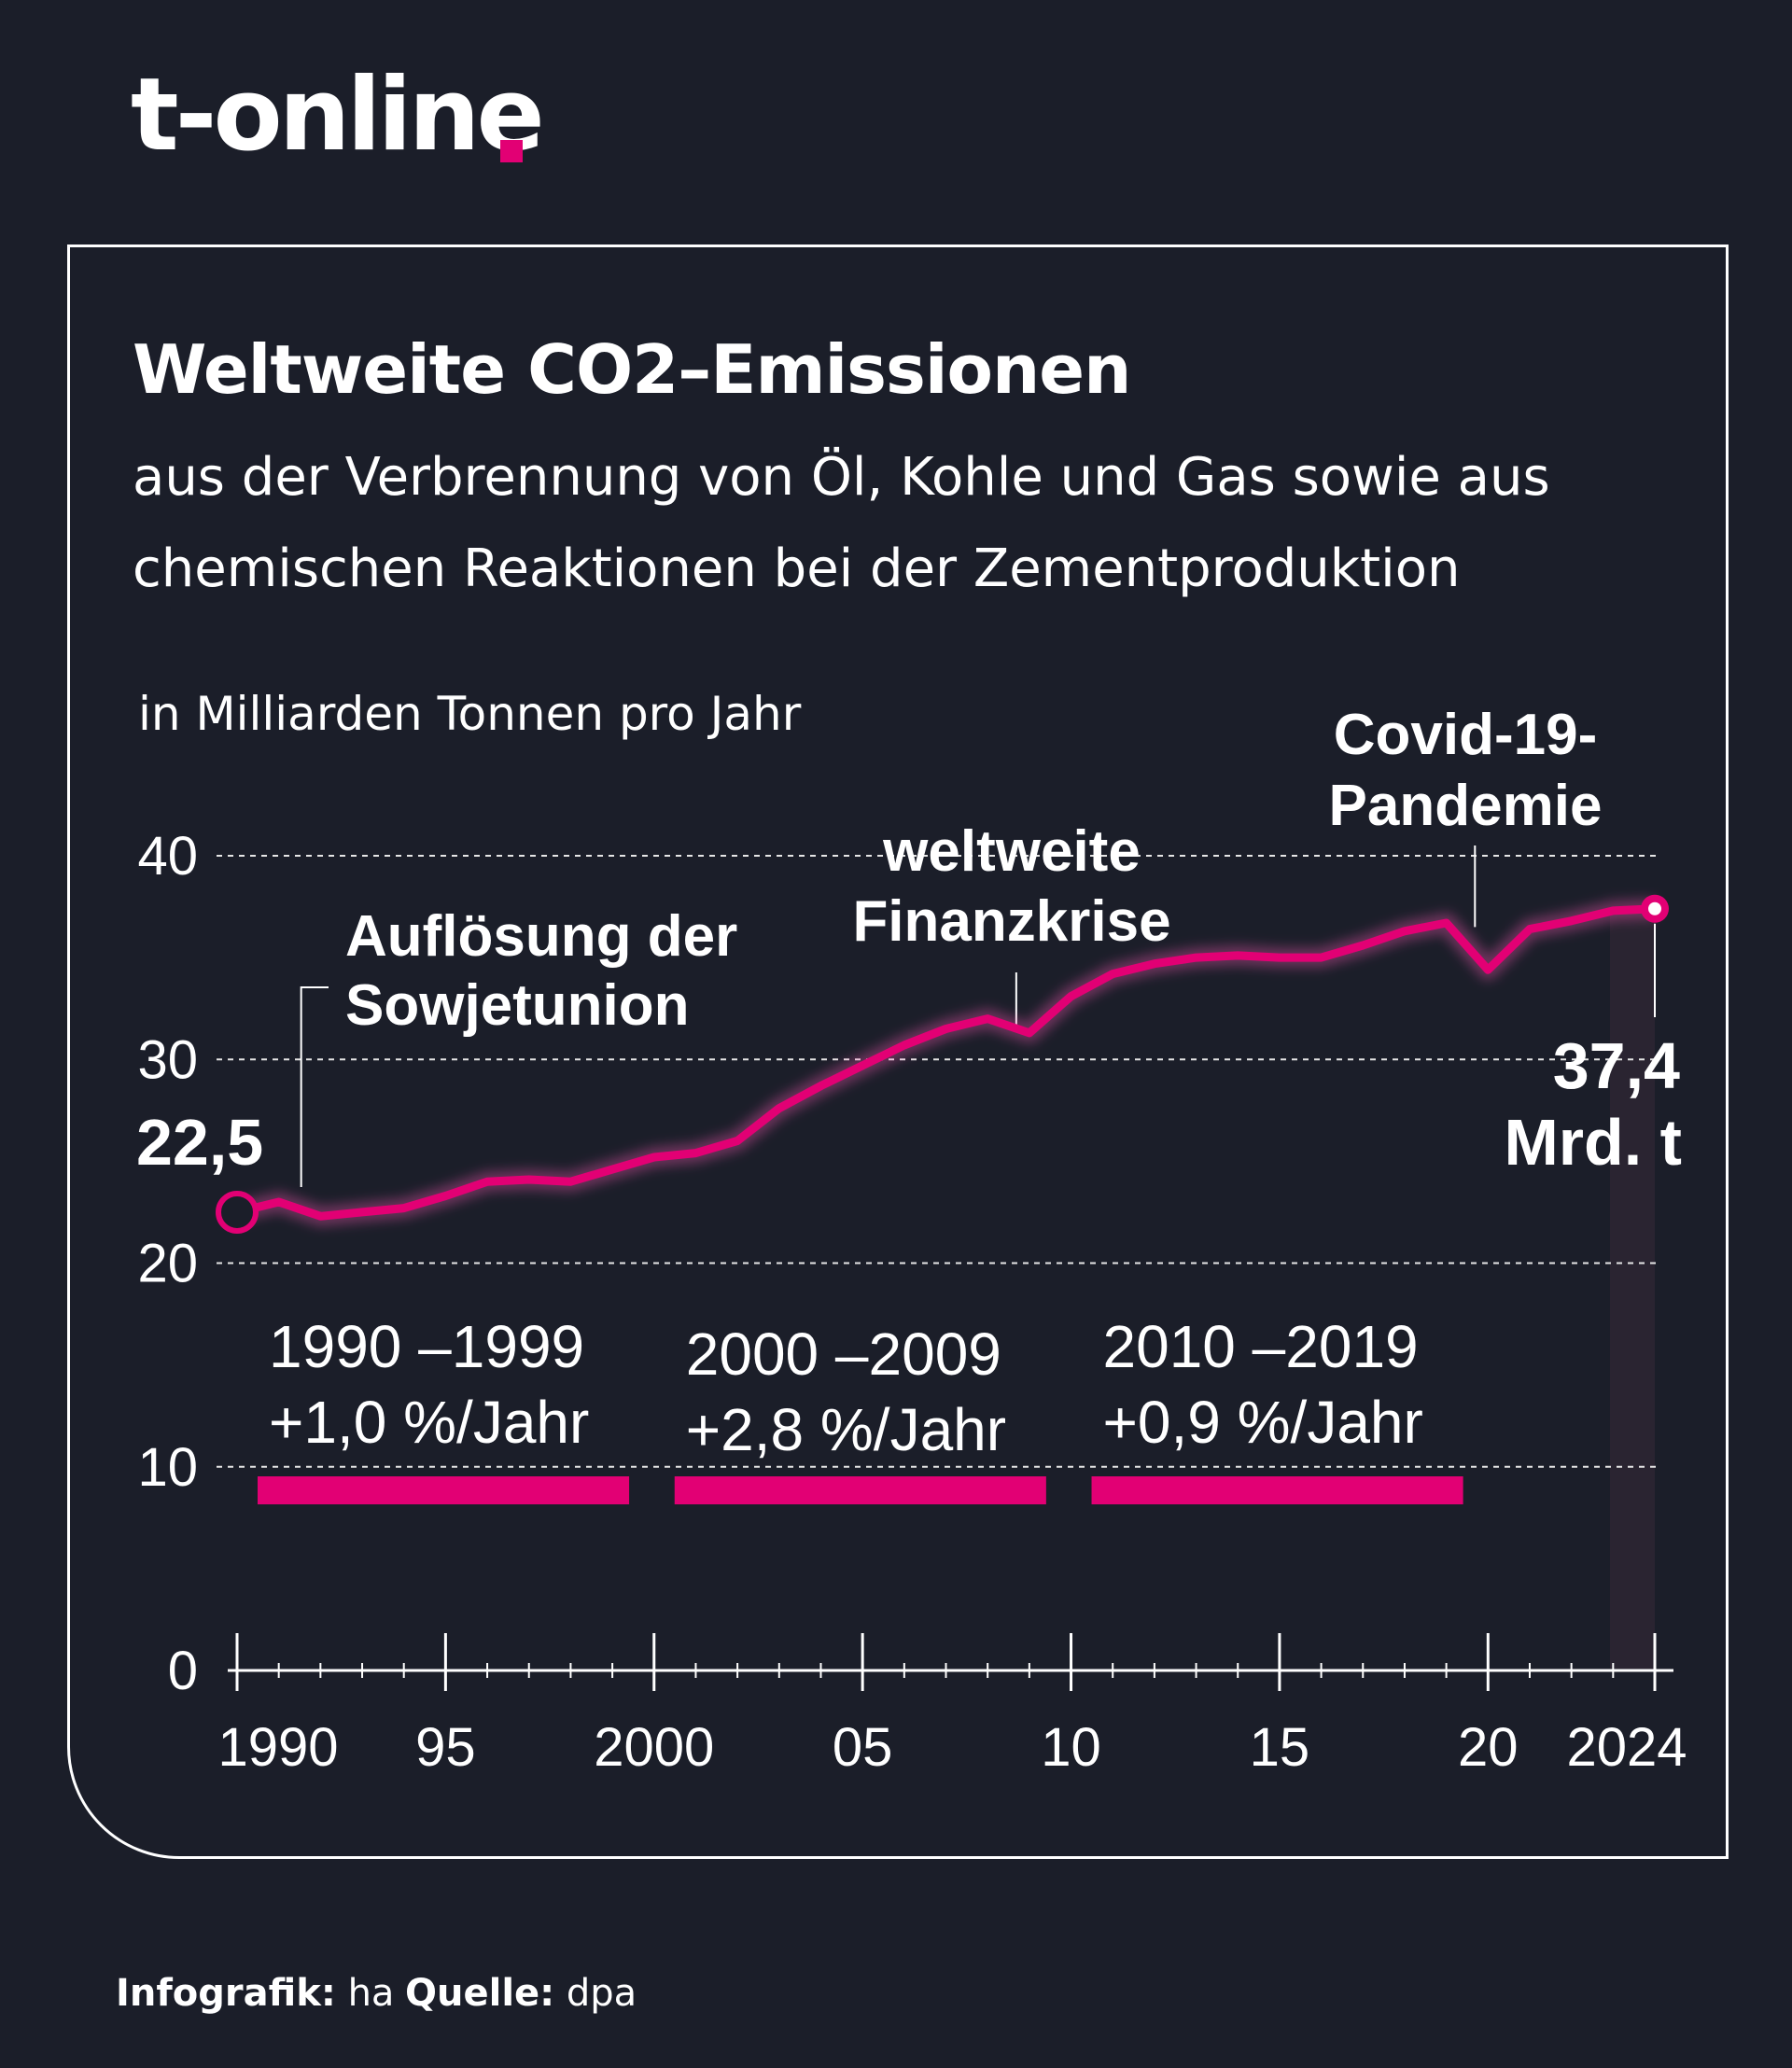 The height and width of the screenshot is (2068, 1792). Describe the element at coordinates (1011, 921) in the screenshot. I see `annotation-2-line2: Finanzkrise` at that location.